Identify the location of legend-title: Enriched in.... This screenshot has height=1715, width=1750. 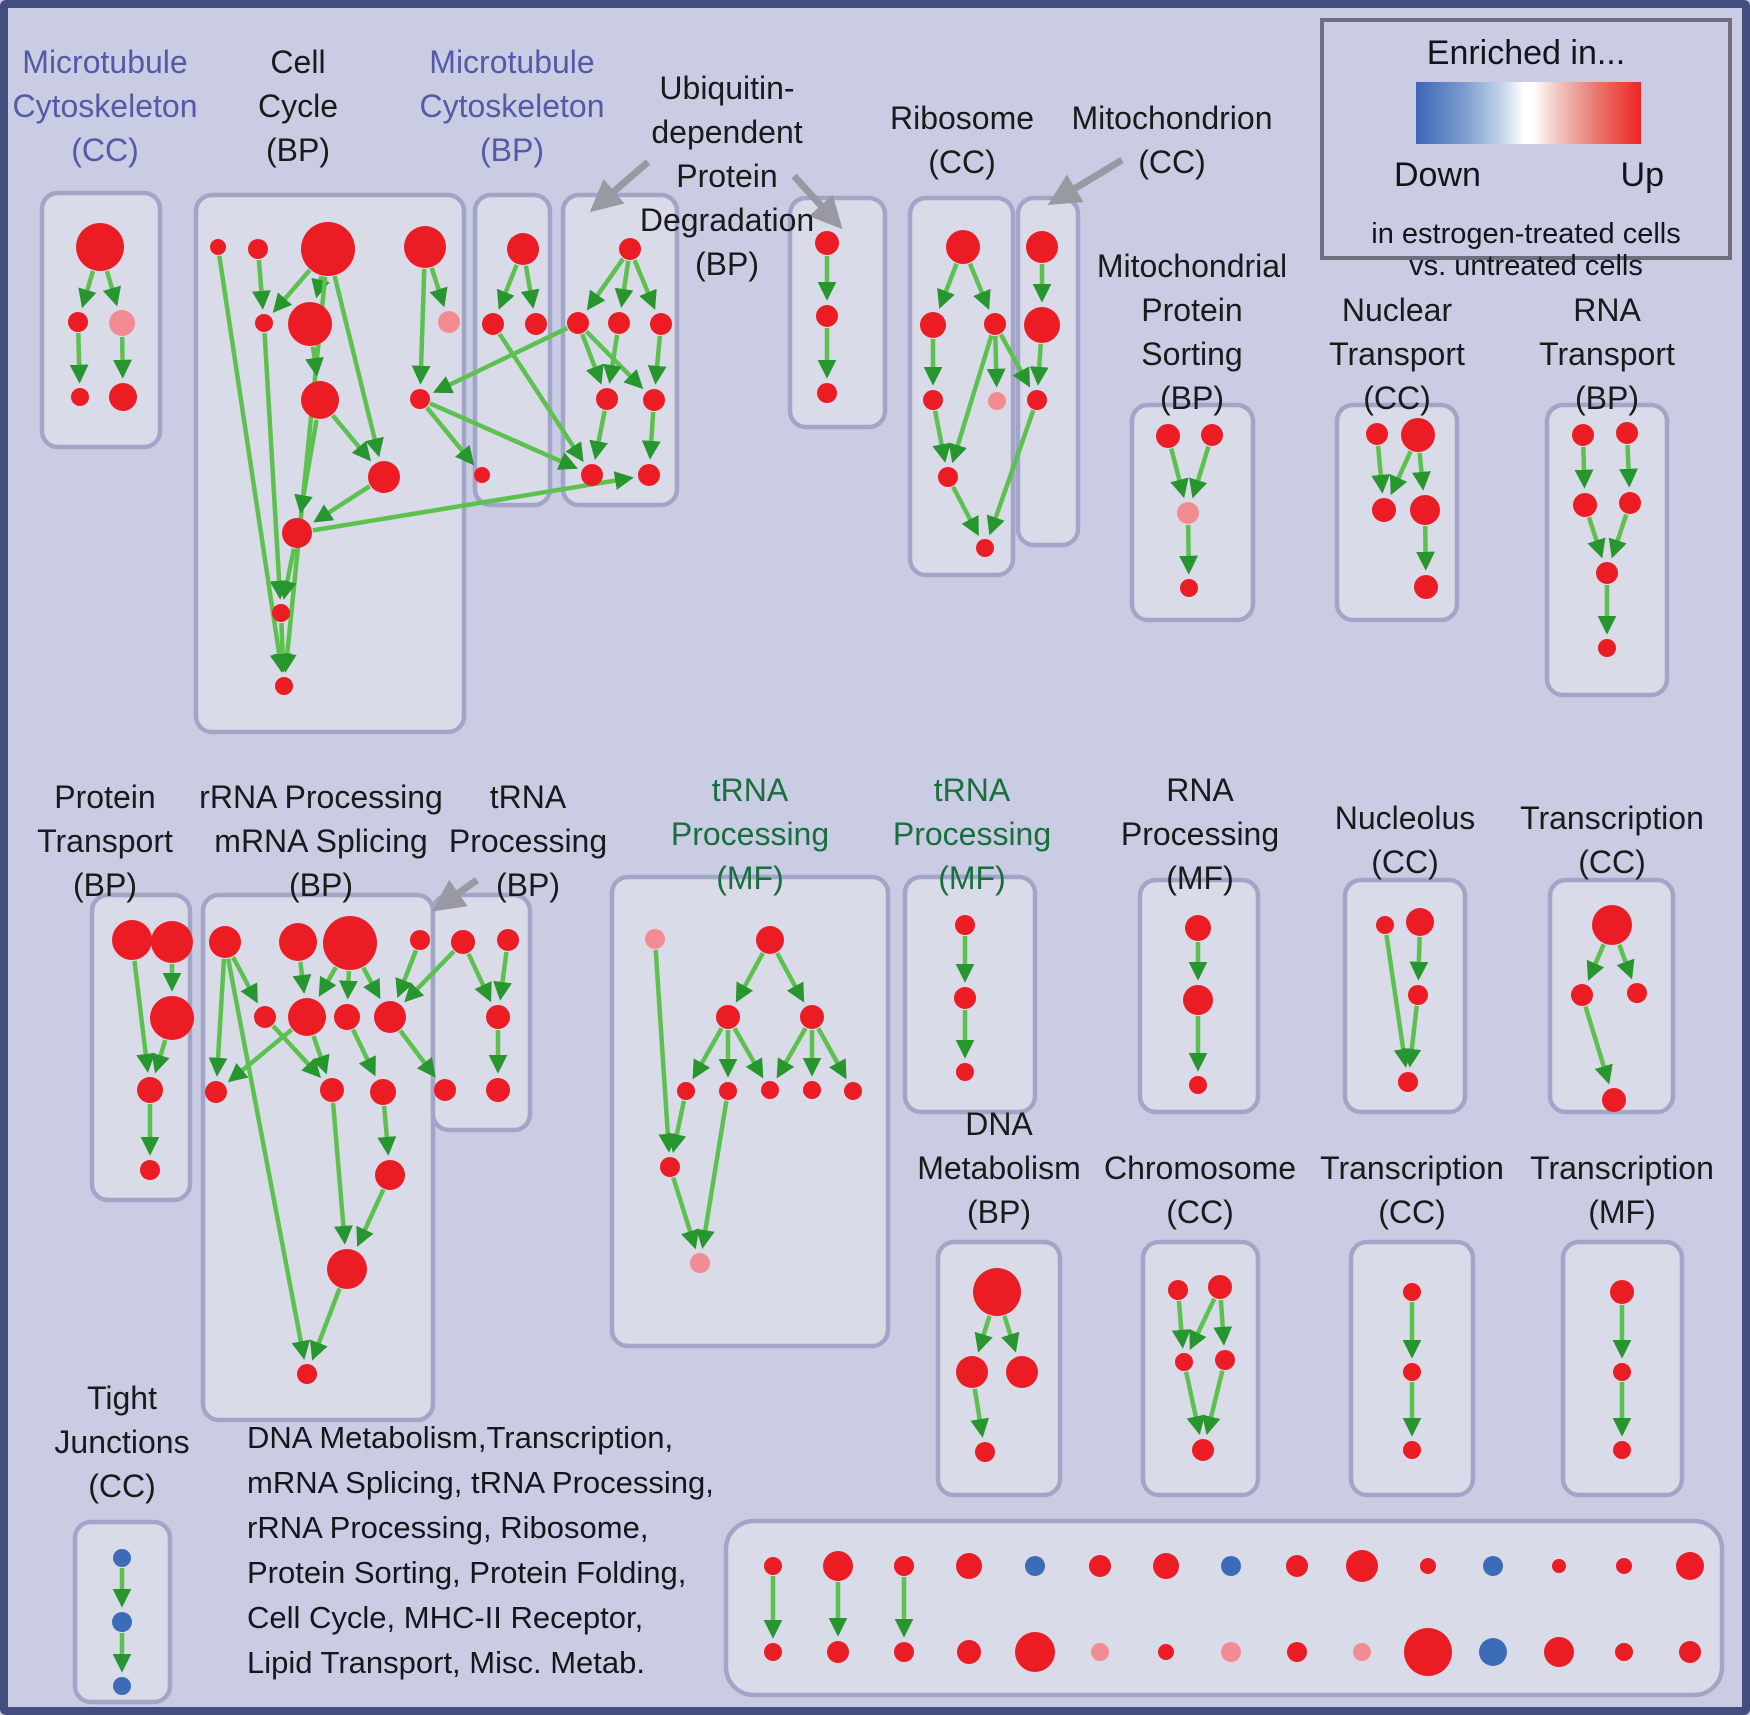
(1526, 53).